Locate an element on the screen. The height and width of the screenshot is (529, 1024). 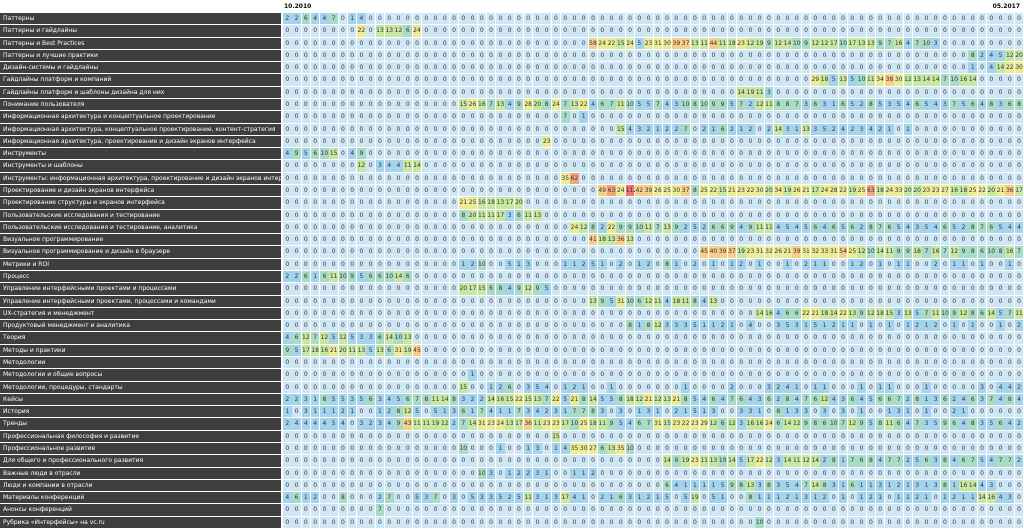
row-label: Инструменты и шаблоны is located at coordinates (140, 166).